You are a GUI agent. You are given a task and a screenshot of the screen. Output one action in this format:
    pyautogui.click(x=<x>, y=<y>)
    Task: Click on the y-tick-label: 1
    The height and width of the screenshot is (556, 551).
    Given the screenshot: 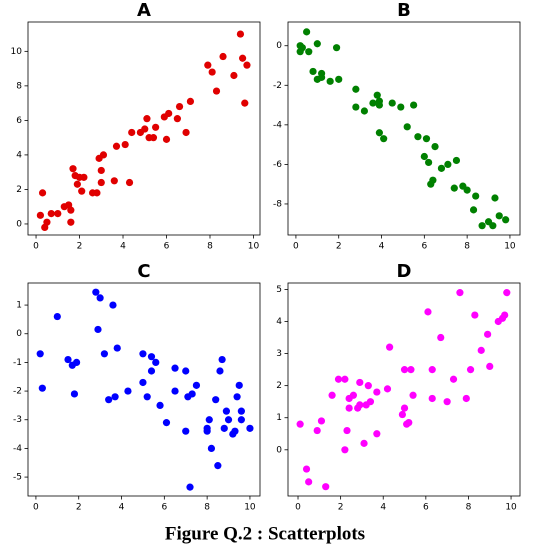 What is the action you would take?
    pyautogui.click(x=279, y=418)
    